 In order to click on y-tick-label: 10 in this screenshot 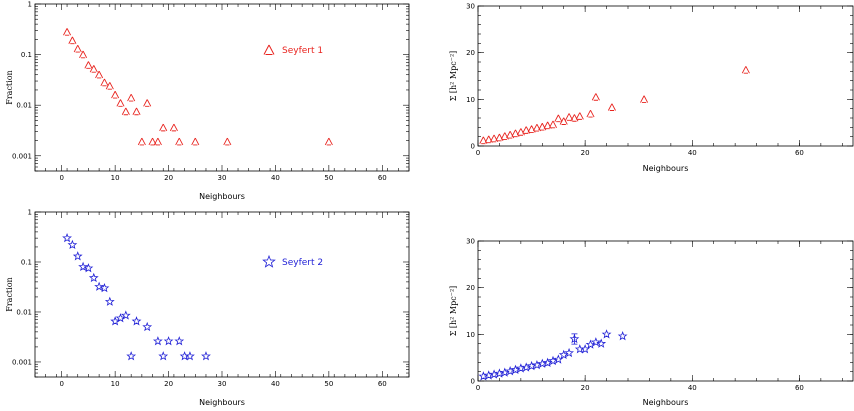, I will do `click(470, 335)`.